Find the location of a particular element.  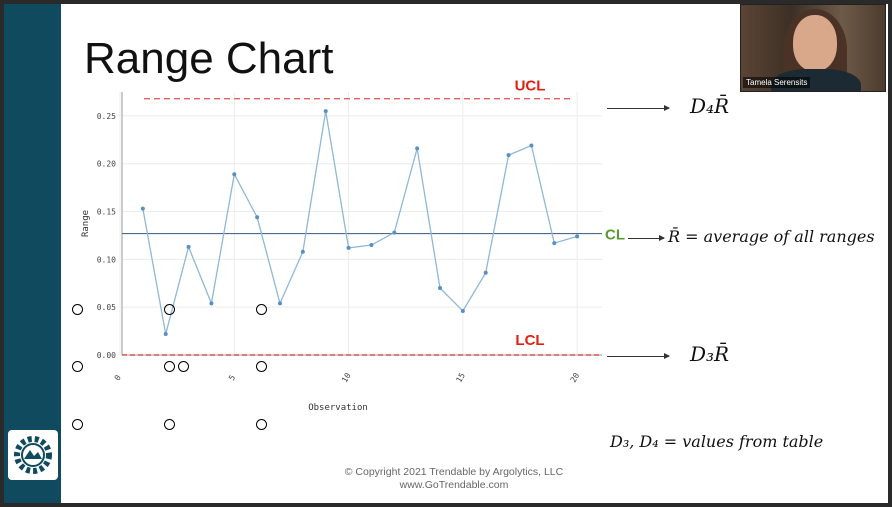

x-tick-label: 20 is located at coordinates (575, 377).